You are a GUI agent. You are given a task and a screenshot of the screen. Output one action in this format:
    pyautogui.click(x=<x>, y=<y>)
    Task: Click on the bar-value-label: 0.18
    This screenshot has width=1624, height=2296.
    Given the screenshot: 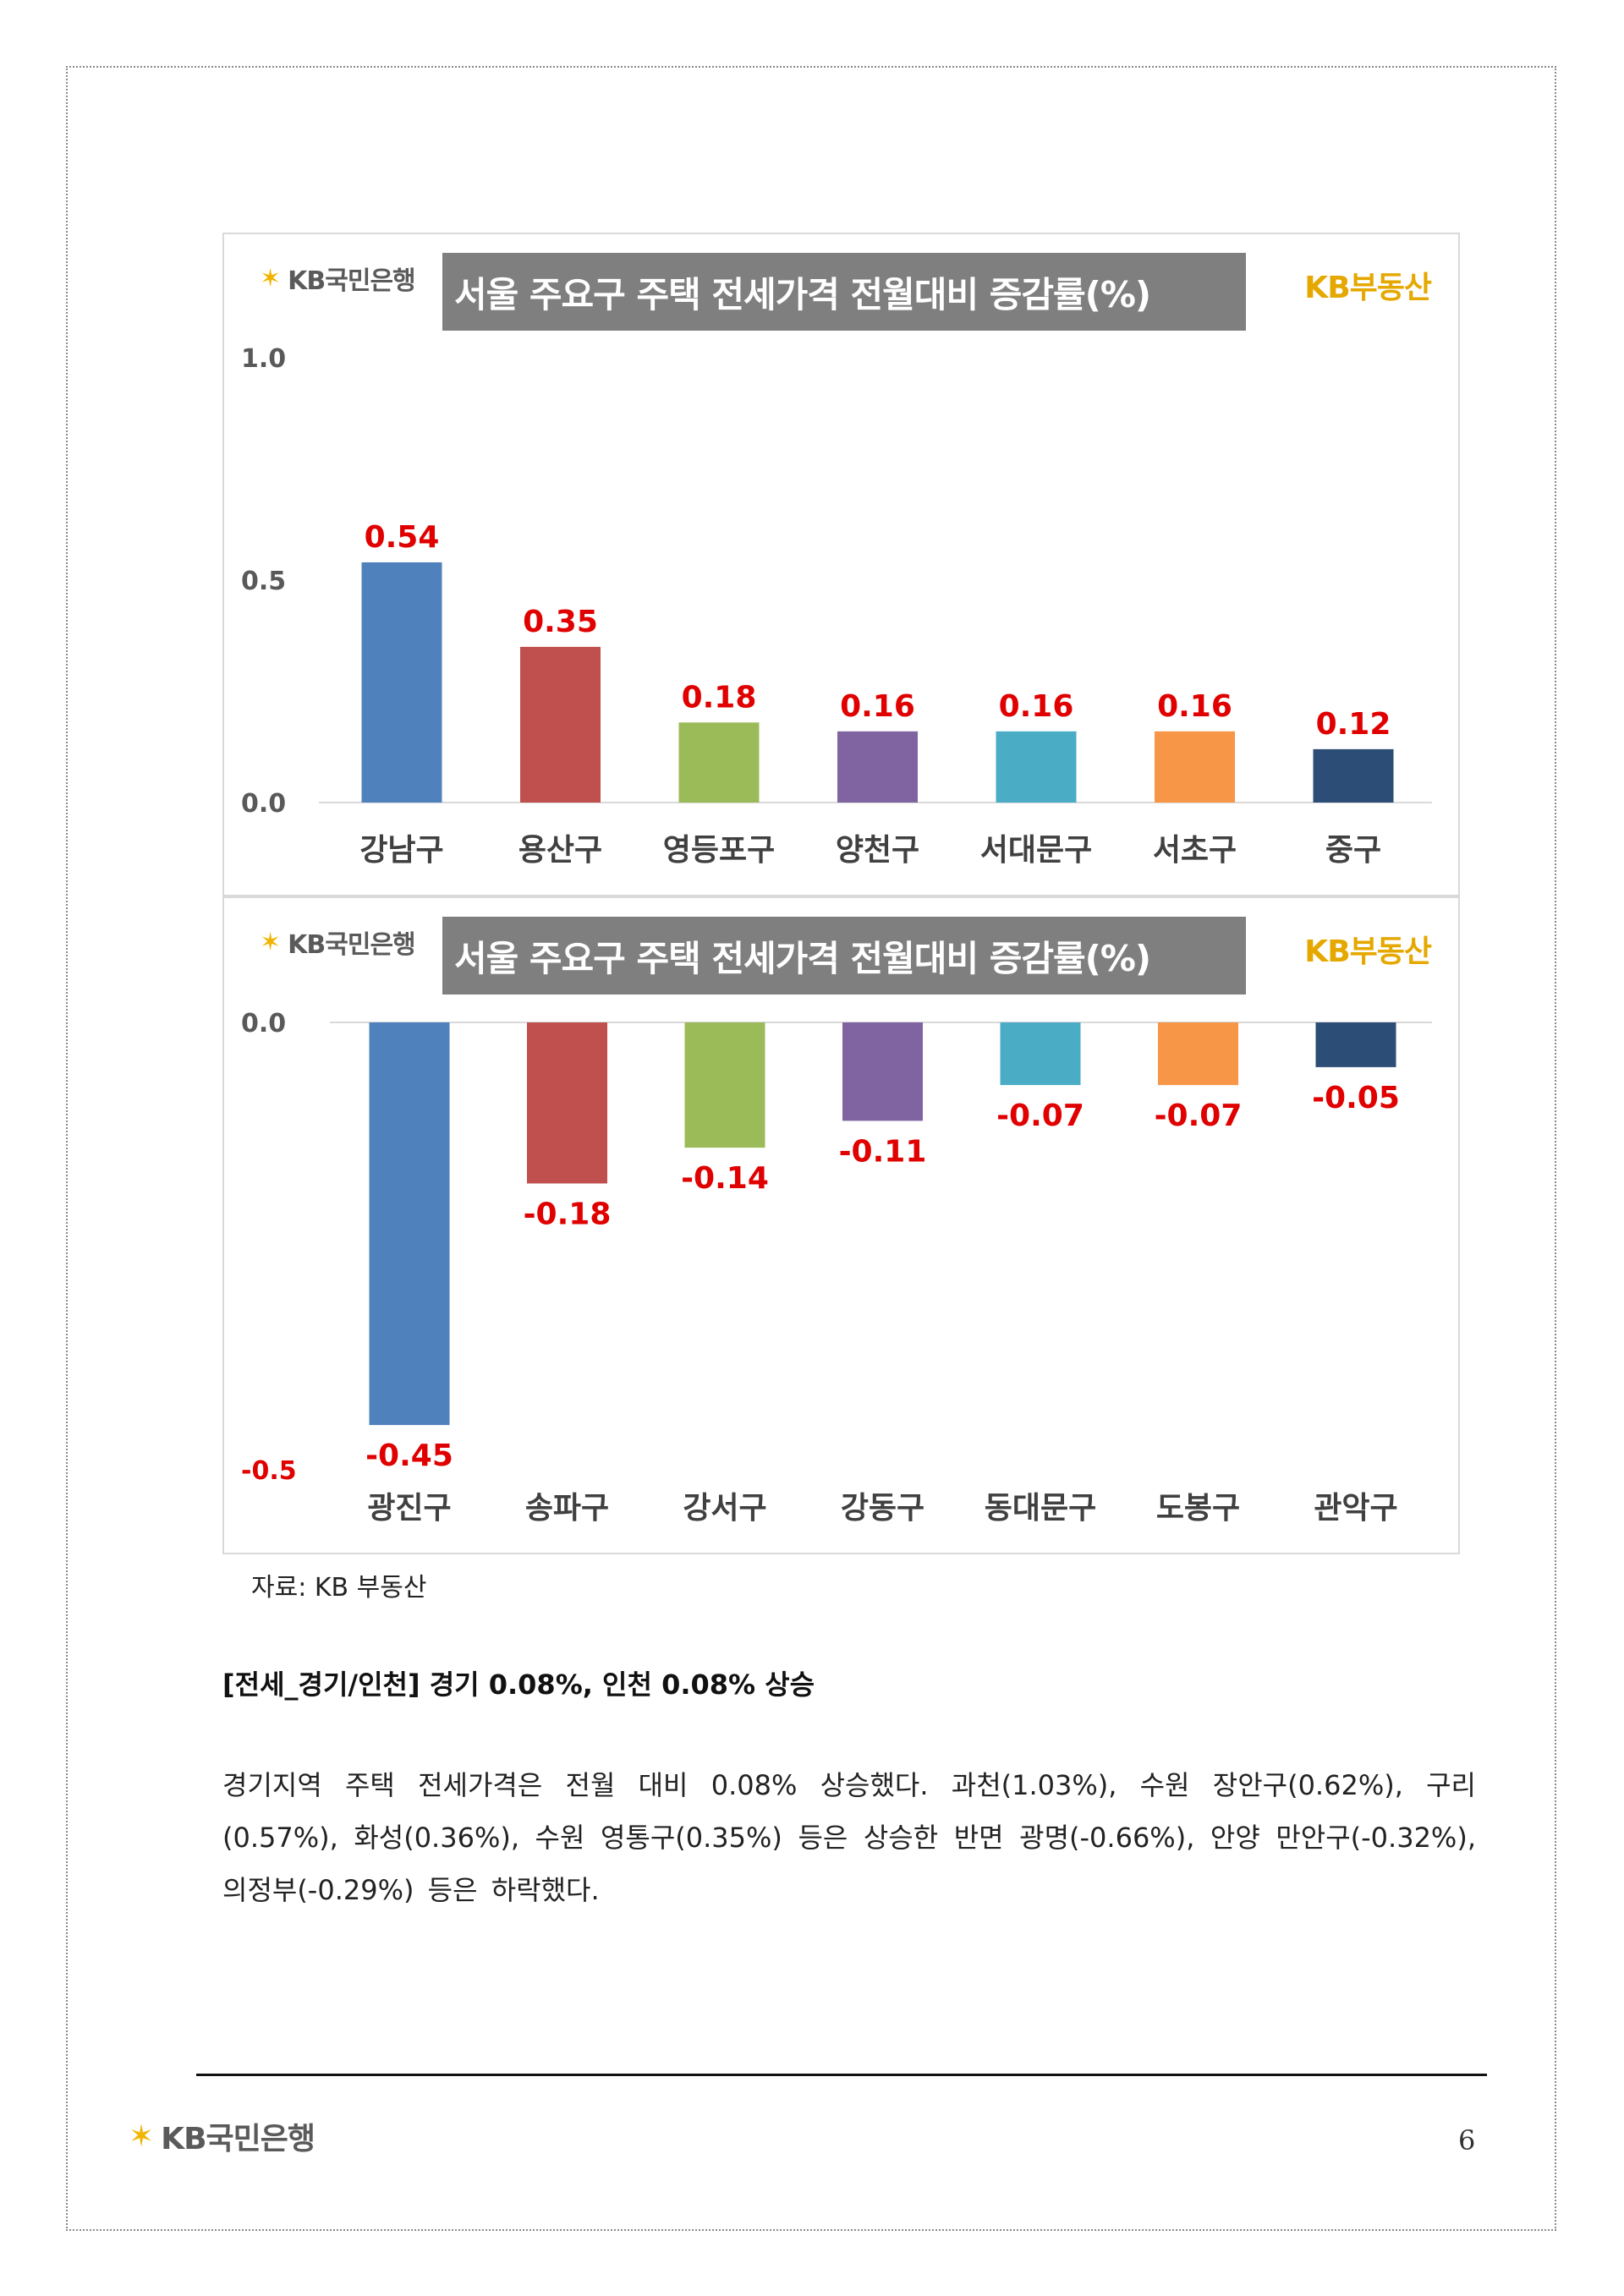 What is the action you would take?
    pyautogui.click(x=720, y=697)
    